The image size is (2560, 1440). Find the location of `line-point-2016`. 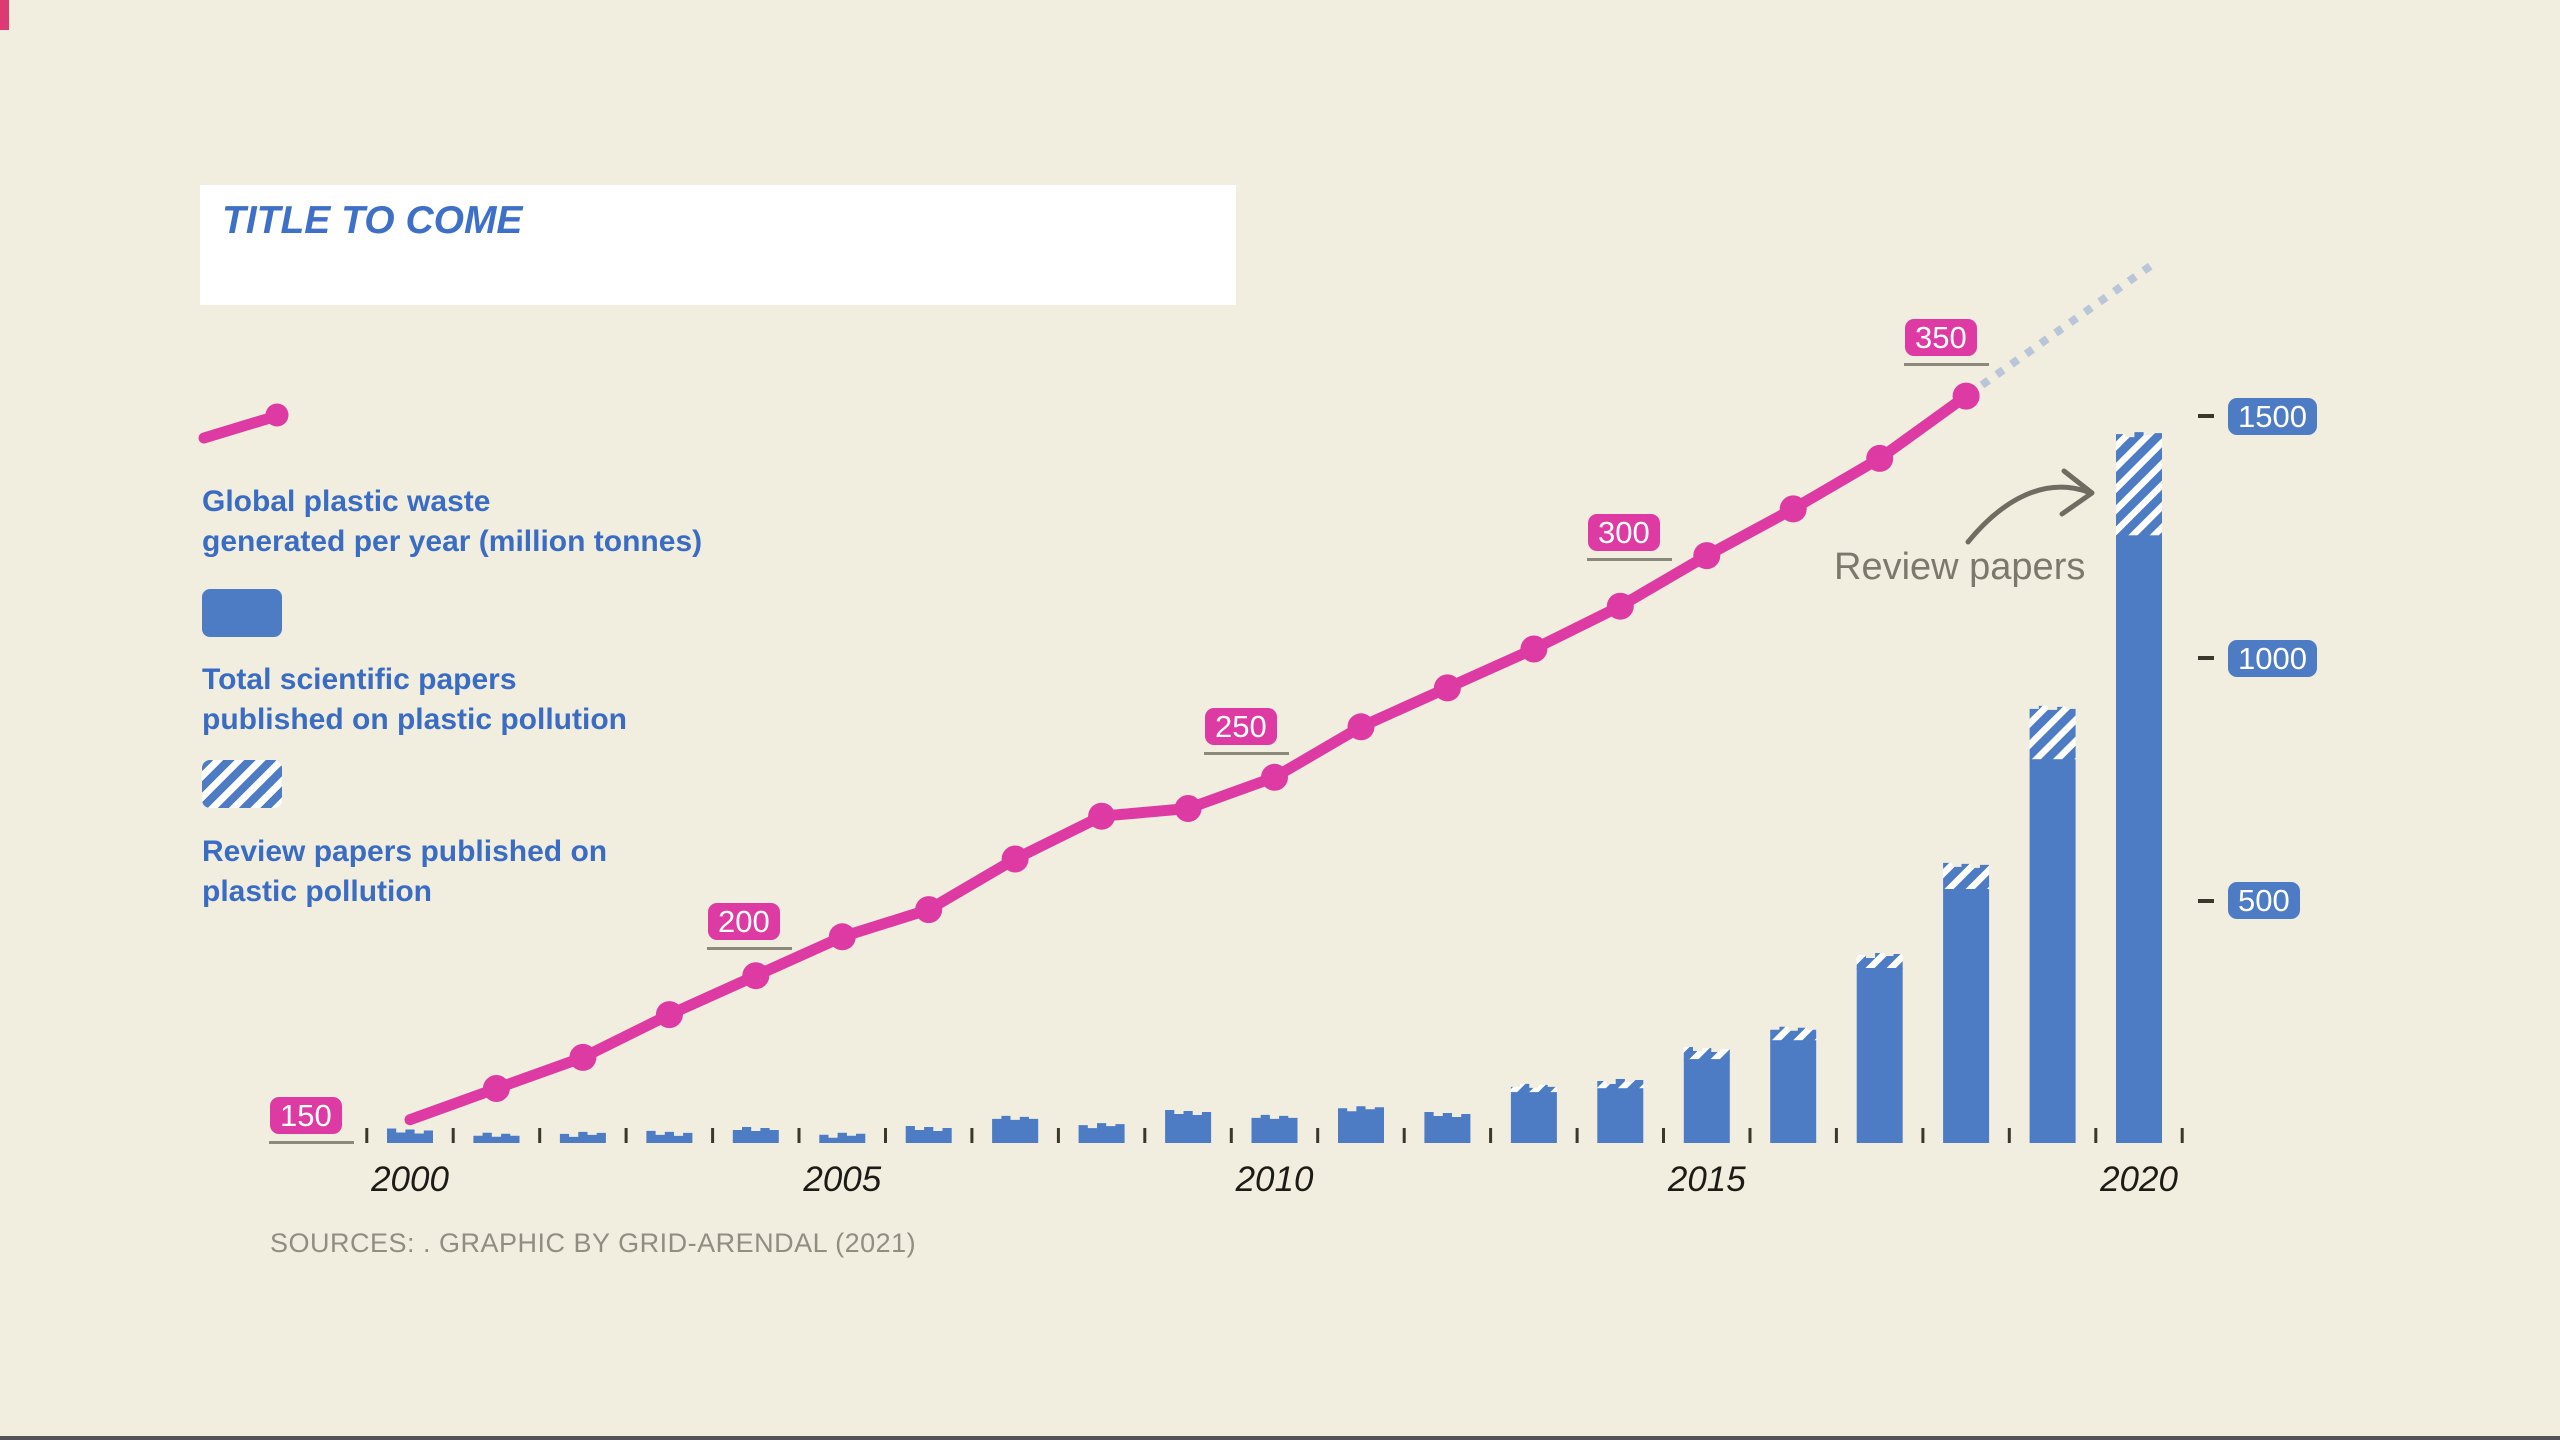

line-point-2016 is located at coordinates (1793, 509).